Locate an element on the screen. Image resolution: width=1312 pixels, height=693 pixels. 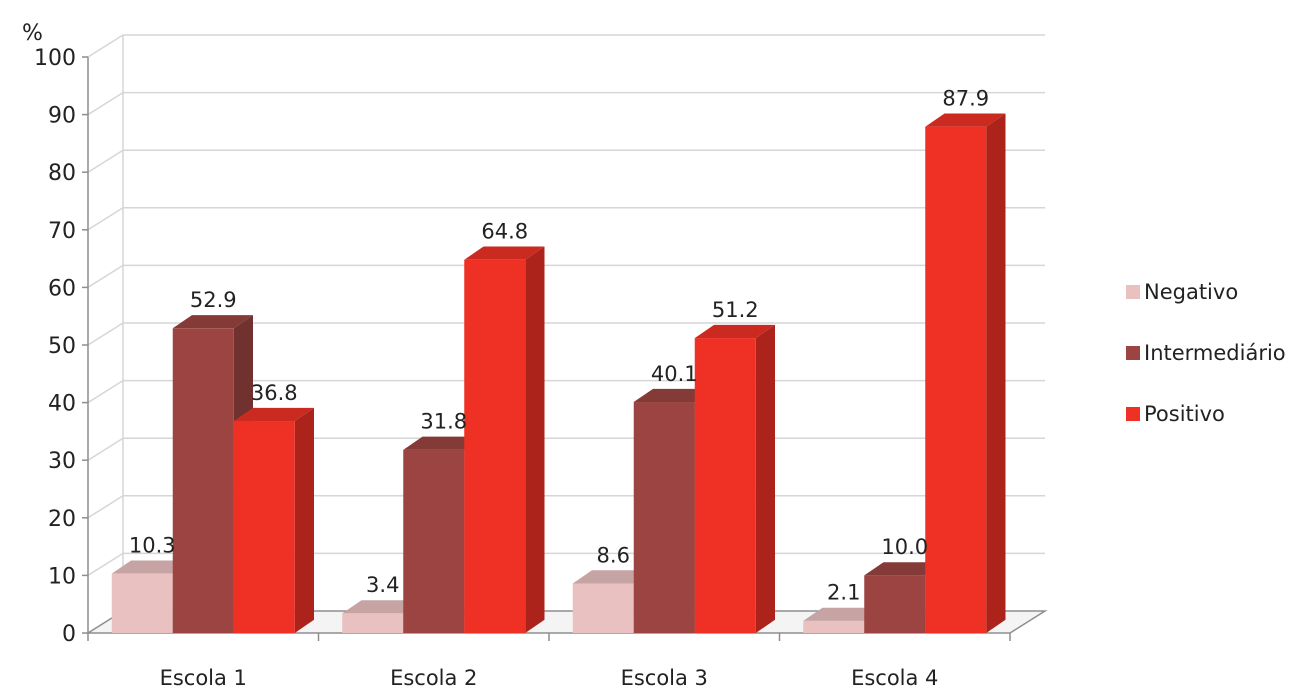
y-tick-label: 90 is located at coordinates (62, 116).